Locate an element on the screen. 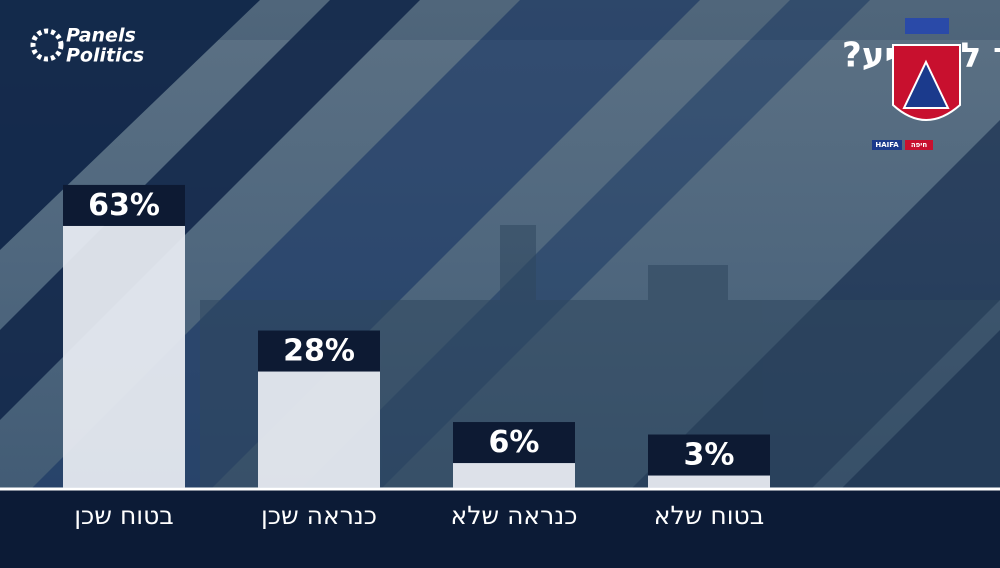 The width and height of the screenshot is (1000, 568). value-label: 6% is located at coordinates (514, 442).